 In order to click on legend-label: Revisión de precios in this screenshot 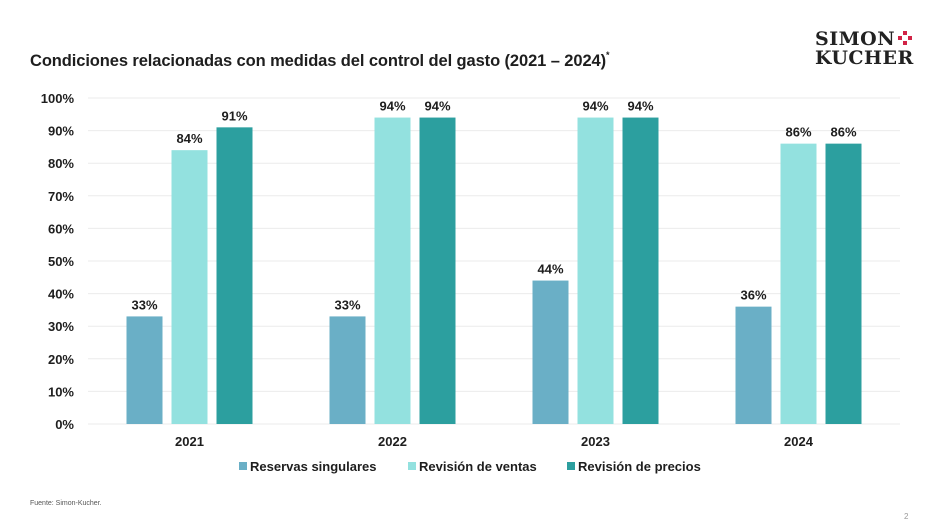, I will do `click(639, 466)`.